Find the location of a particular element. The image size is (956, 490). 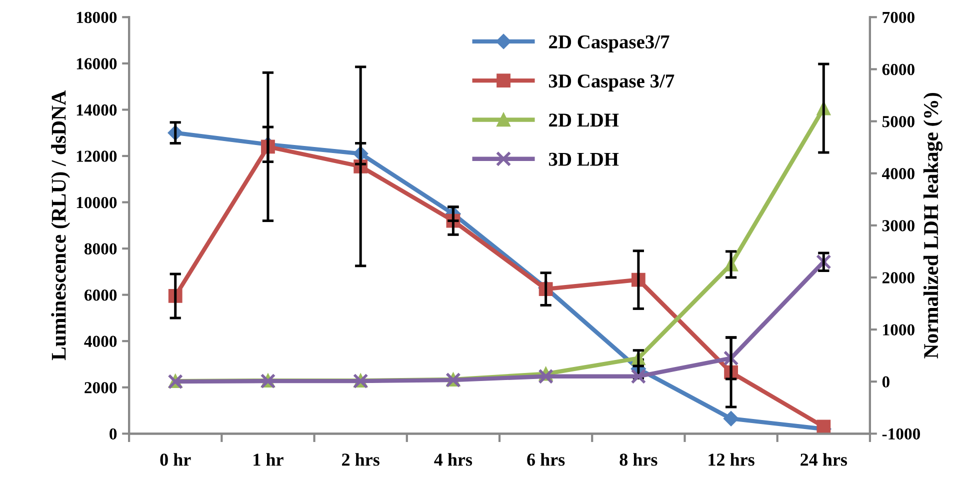

y2-tick-label: 5000 is located at coordinates (898, 122).